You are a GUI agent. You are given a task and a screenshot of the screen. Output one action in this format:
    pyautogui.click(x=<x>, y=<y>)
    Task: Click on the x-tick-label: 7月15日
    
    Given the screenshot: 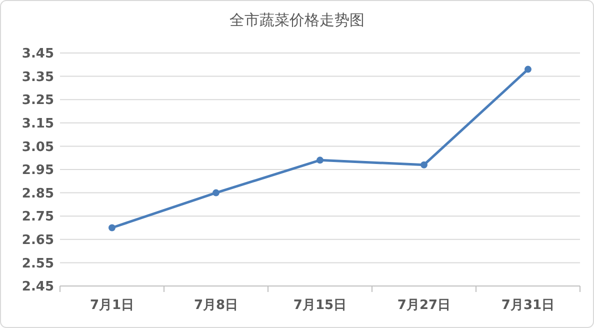 What is the action you would take?
    pyautogui.click(x=320, y=305)
    